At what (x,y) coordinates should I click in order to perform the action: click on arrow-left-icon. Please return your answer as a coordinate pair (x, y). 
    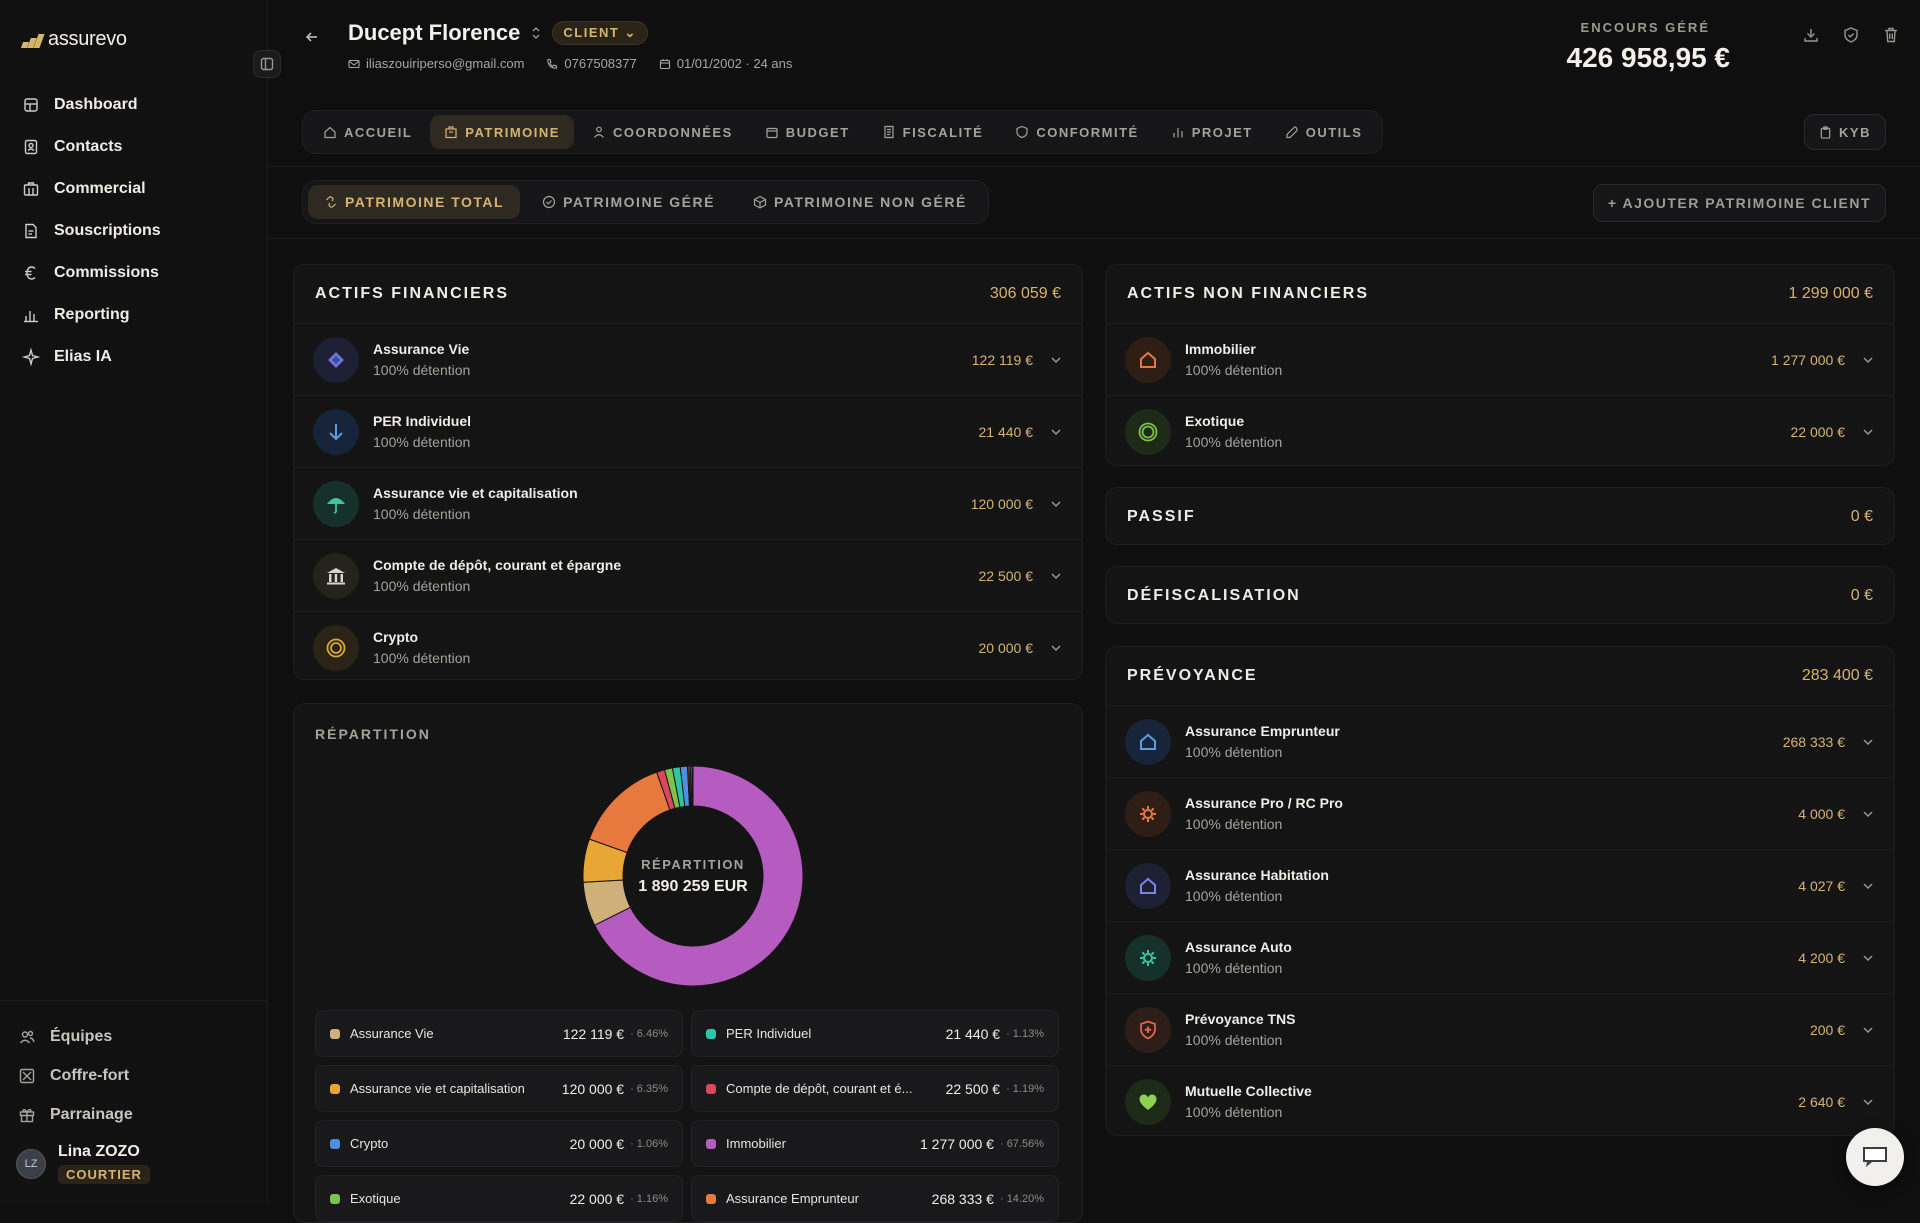
    Looking at the image, I should click on (312, 37).